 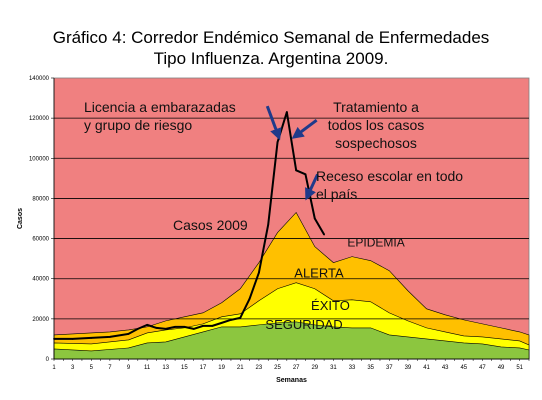 I want to click on annotation-licencia-2: y grupo de riesgo, so click(x=138, y=125).